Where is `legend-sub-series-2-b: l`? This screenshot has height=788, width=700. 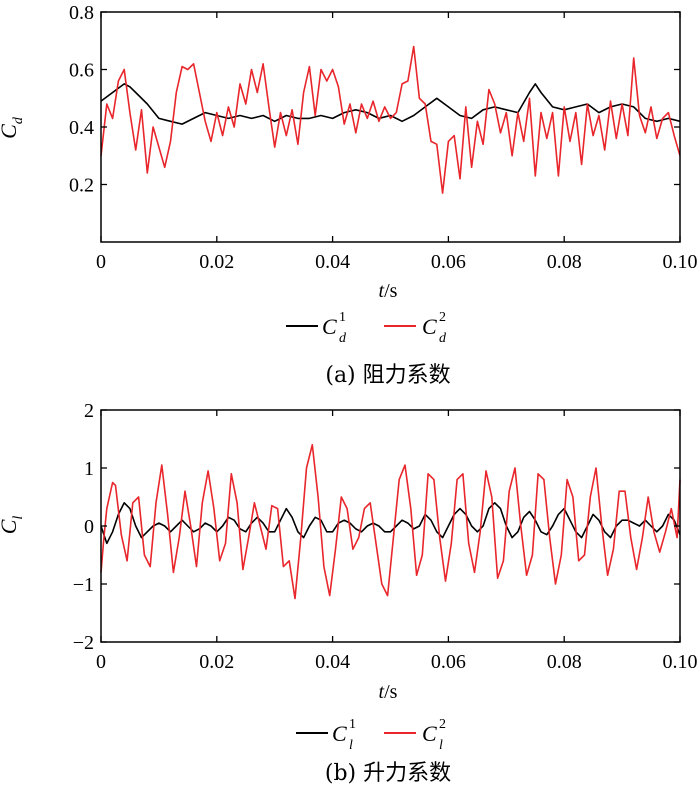
legend-sub-series-2-b: l is located at coordinates (441, 745).